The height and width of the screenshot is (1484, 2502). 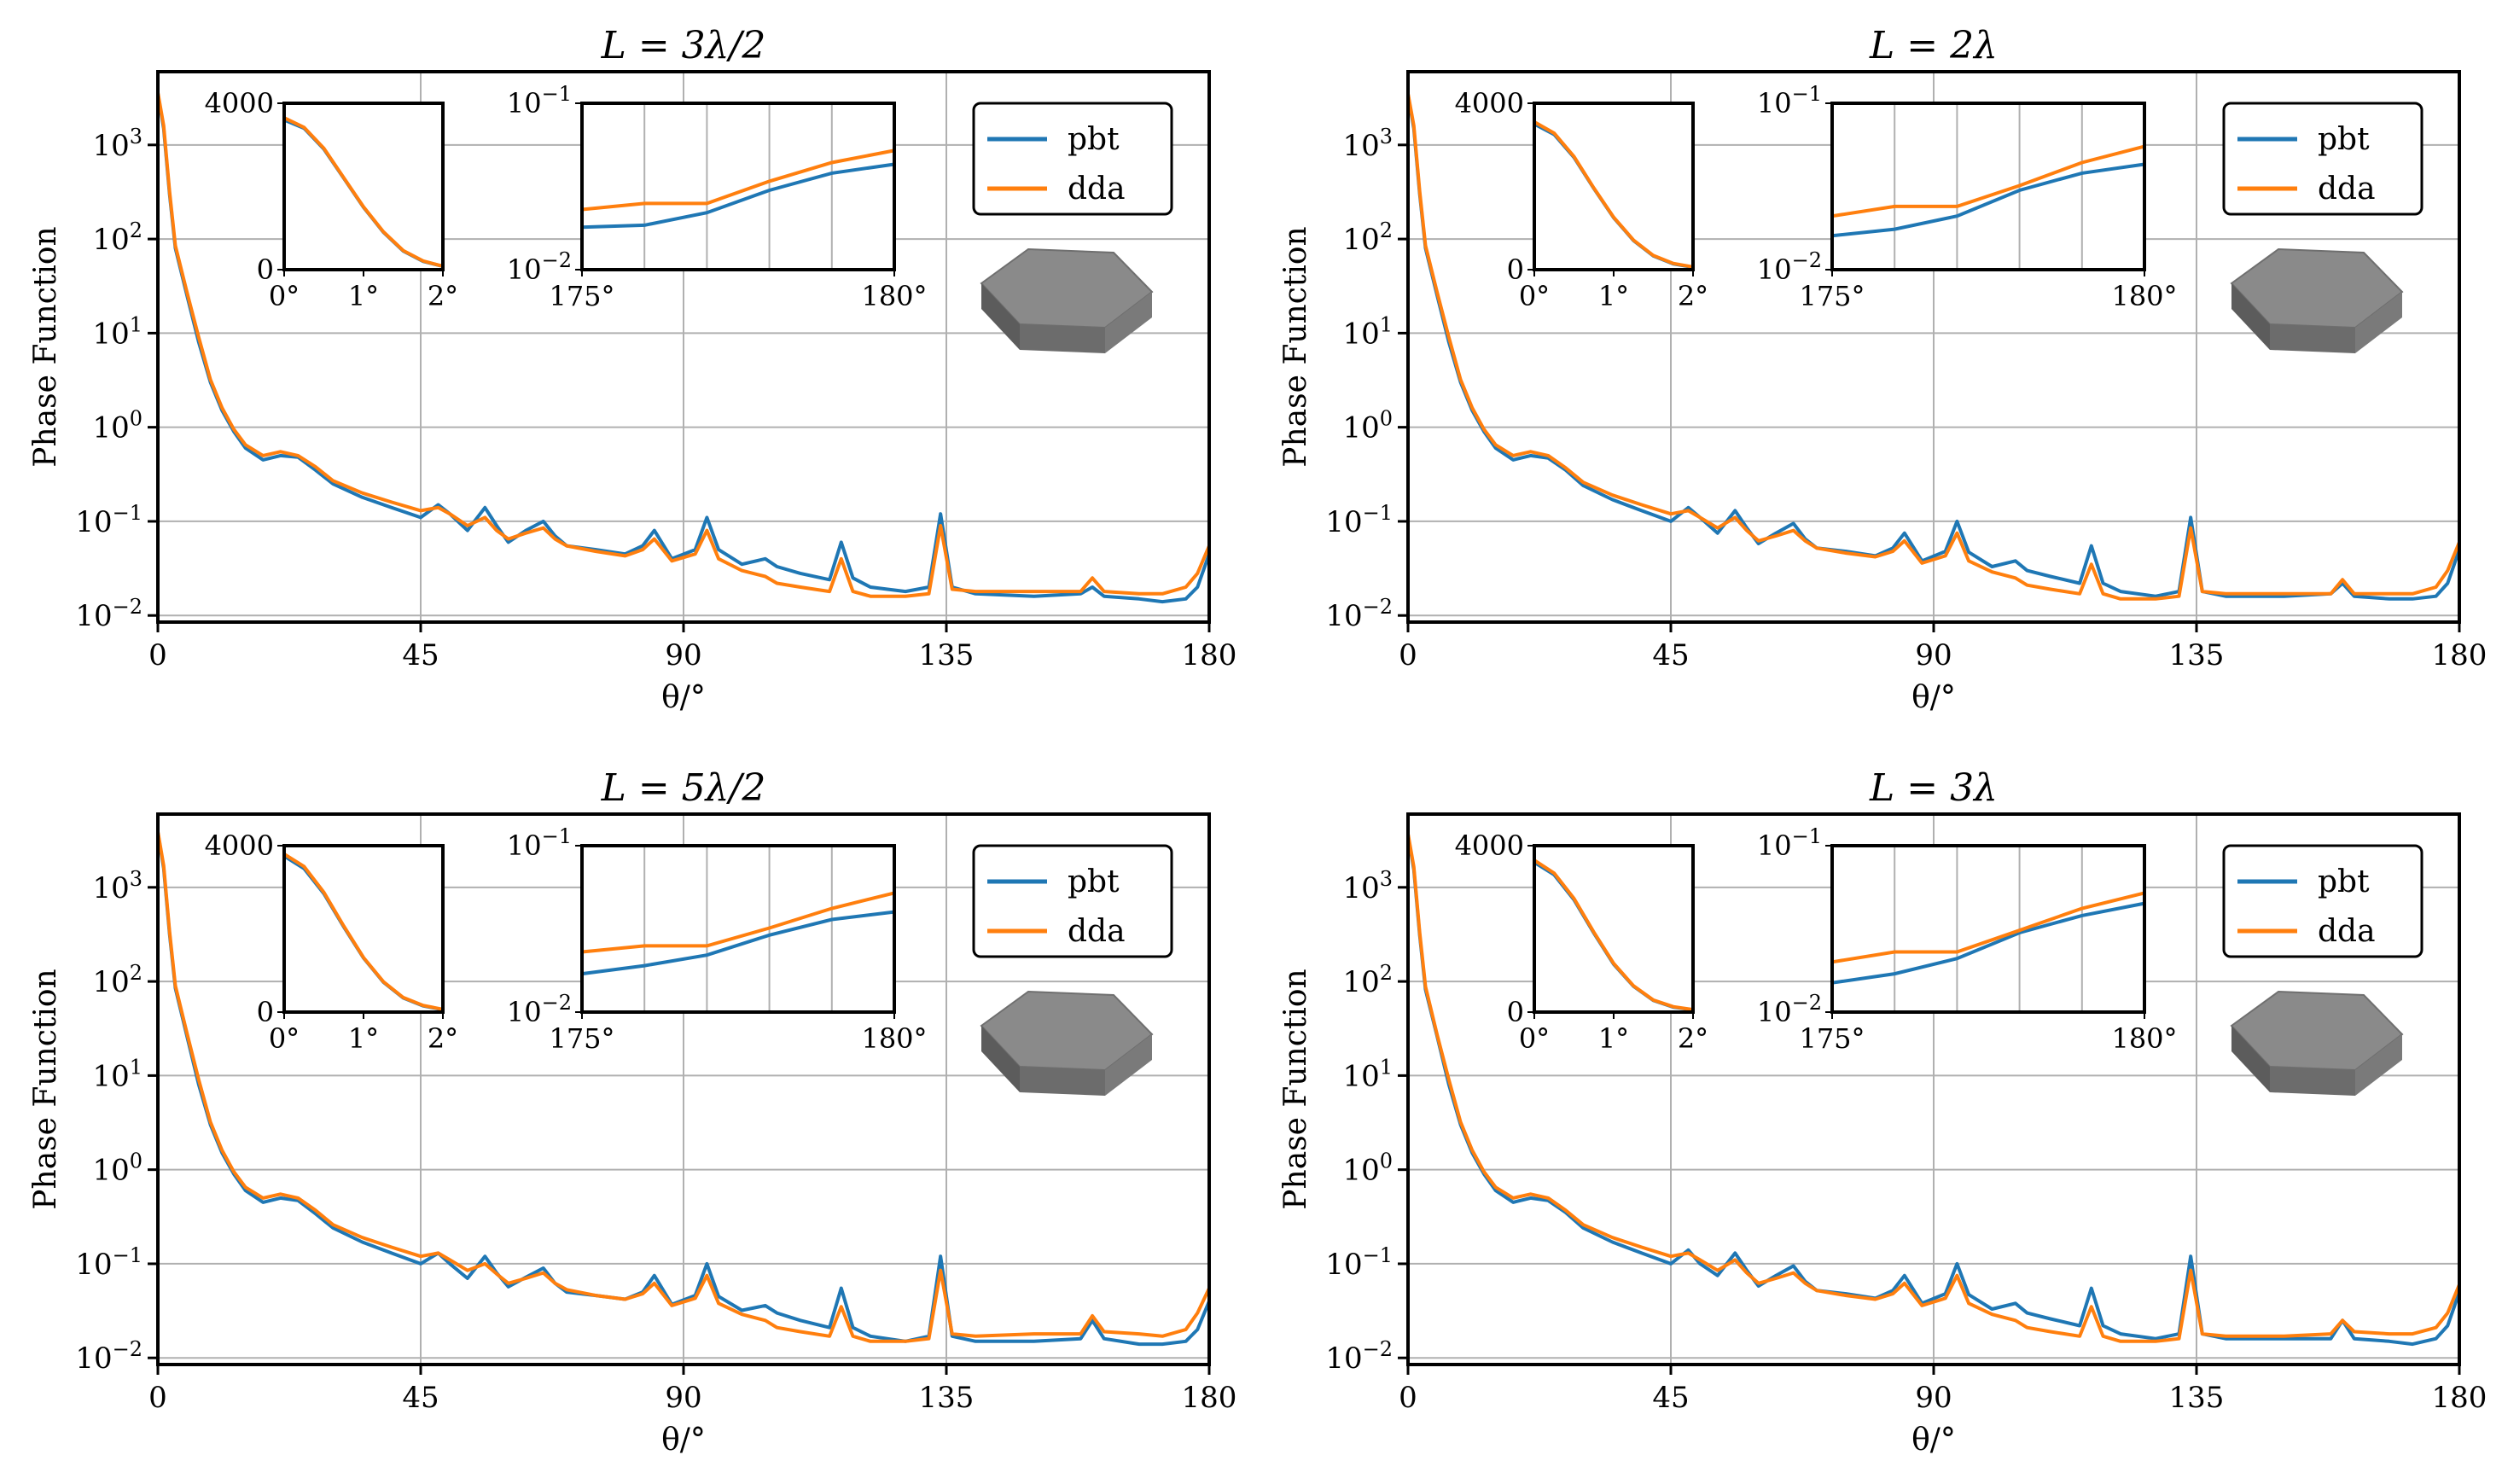 I want to click on chart-title: L = 2λ, so click(x=1933, y=45).